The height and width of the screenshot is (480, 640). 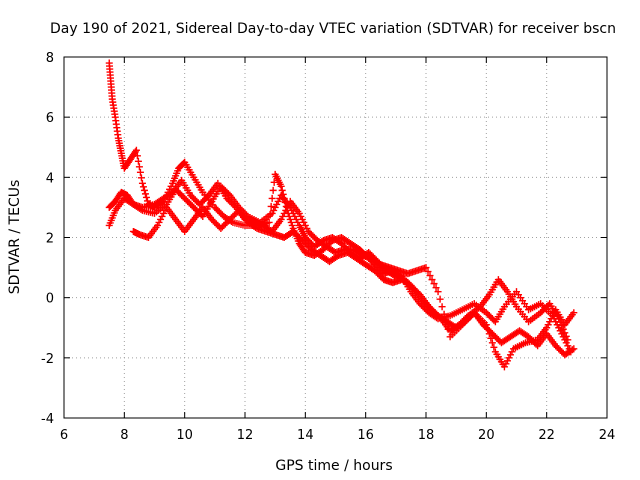 I want to click on y-tick-label: 6, so click(x=50, y=118).